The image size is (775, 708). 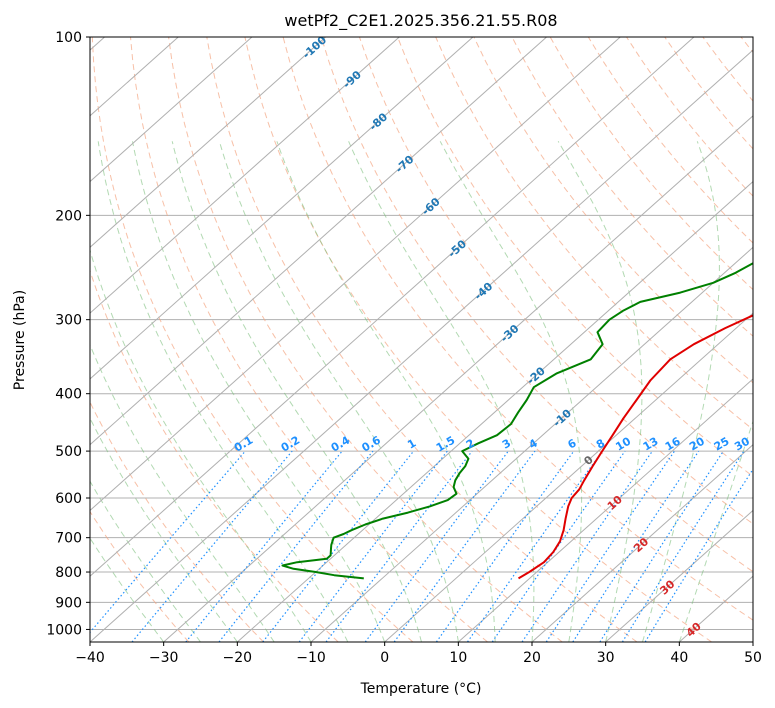 What do you see at coordinates (420, 21) in the screenshot?
I see `chart-title: wetPf2_C2E1.2025.356.21.55.R08` at bounding box center [420, 21].